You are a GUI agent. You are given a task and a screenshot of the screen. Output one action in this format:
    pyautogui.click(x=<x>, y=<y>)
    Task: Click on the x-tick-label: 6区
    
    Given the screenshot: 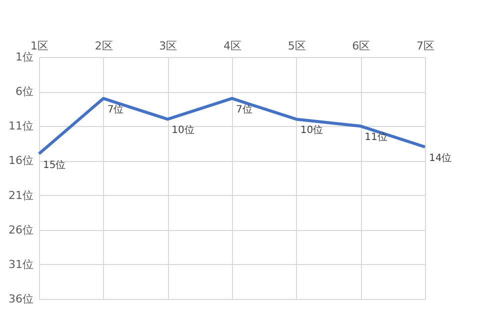 What is the action you would take?
    pyautogui.click(x=361, y=46)
    